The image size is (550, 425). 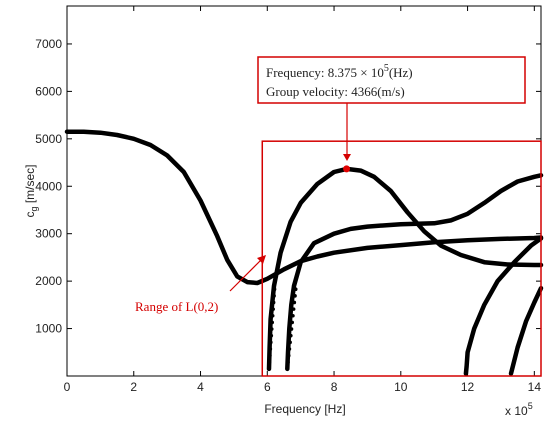 I want to click on annotation-arrowhead, so click(x=347, y=157).